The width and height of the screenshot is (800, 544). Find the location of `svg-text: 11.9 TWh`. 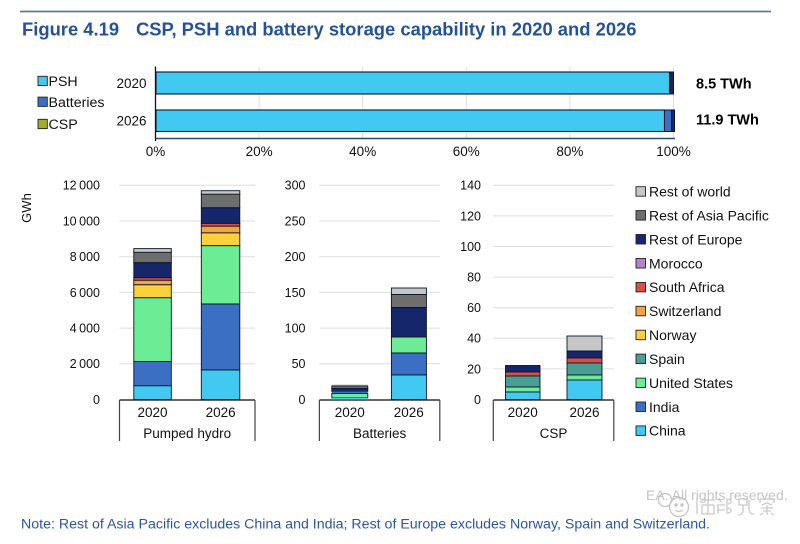

svg-text: 11.9 TWh is located at coordinates (727, 121).